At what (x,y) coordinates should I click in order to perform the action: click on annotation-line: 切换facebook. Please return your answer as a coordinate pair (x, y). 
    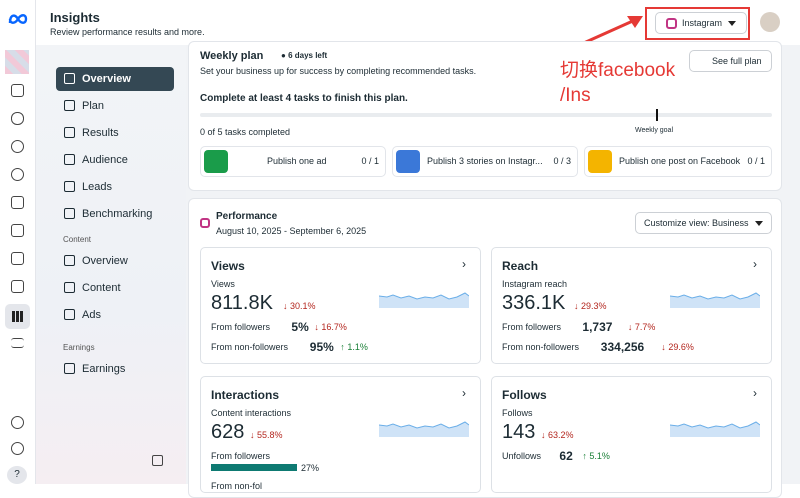
    Looking at the image, I should click on (618, 70).